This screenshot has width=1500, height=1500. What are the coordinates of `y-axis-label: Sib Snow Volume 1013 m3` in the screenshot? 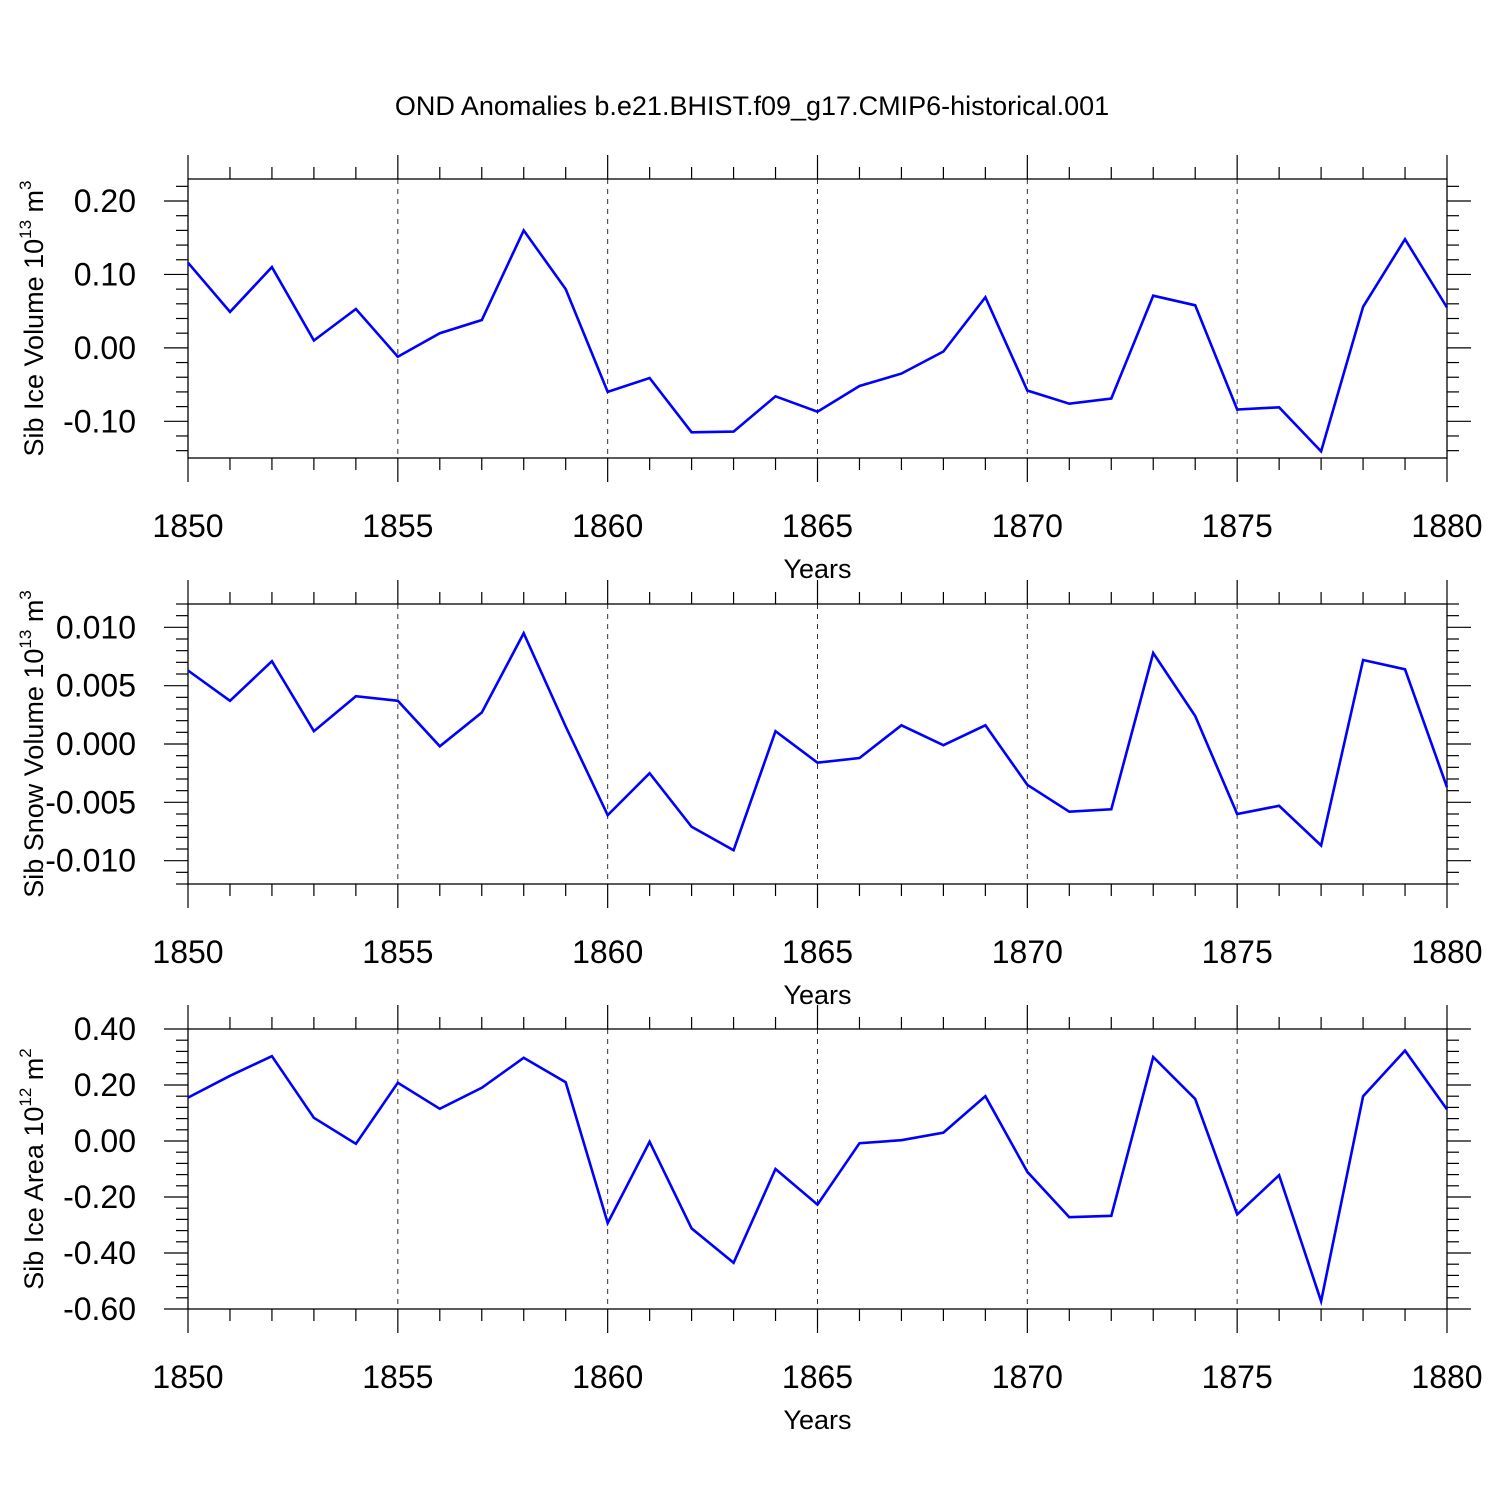 It's located at (32, 744).